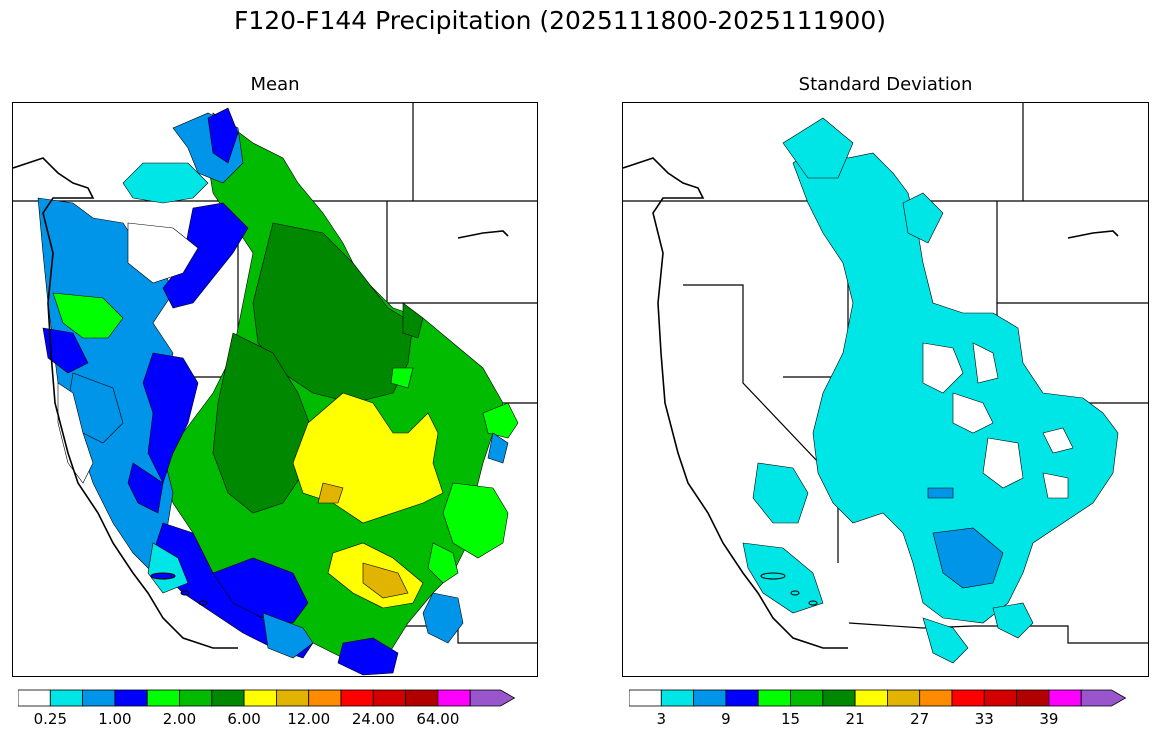 This screenshot has height=741, width=1159. I want to click on sd-tick-label: 9, so click(726, 719).